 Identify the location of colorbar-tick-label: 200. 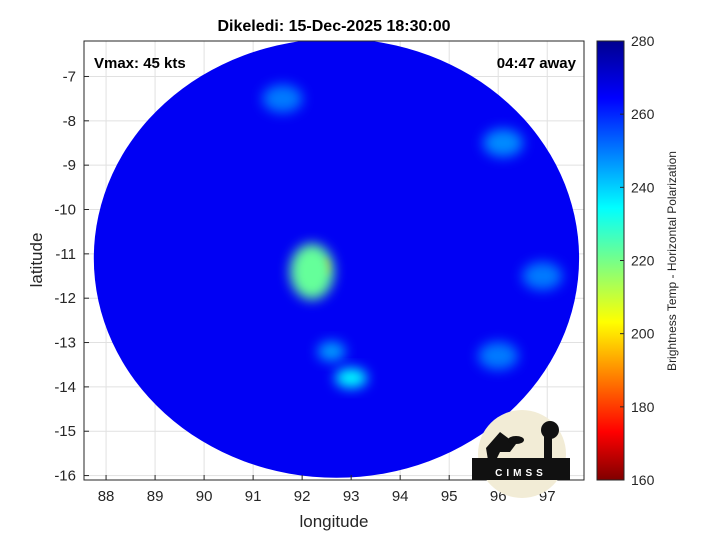
(643, 334).